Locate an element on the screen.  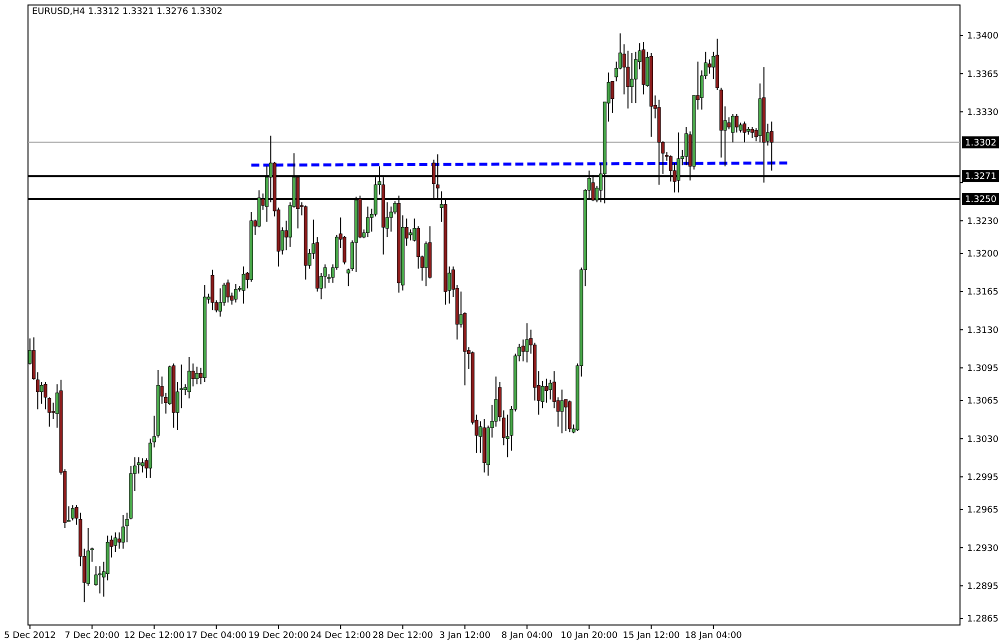
ref-line-label: 1.3271 is located at coordinates (980, 177).